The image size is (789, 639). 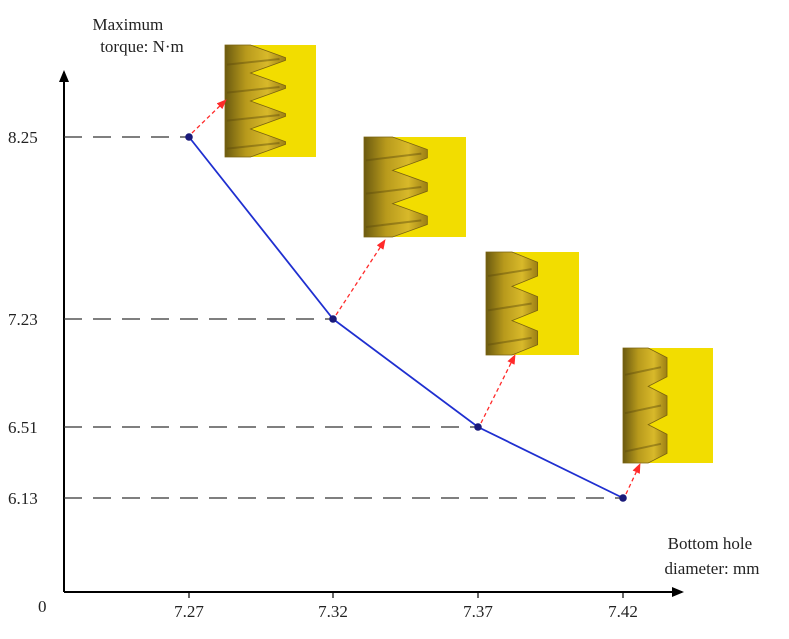 I want to click on y-tick-label-1: 7.23, so click(x=23, y=319).